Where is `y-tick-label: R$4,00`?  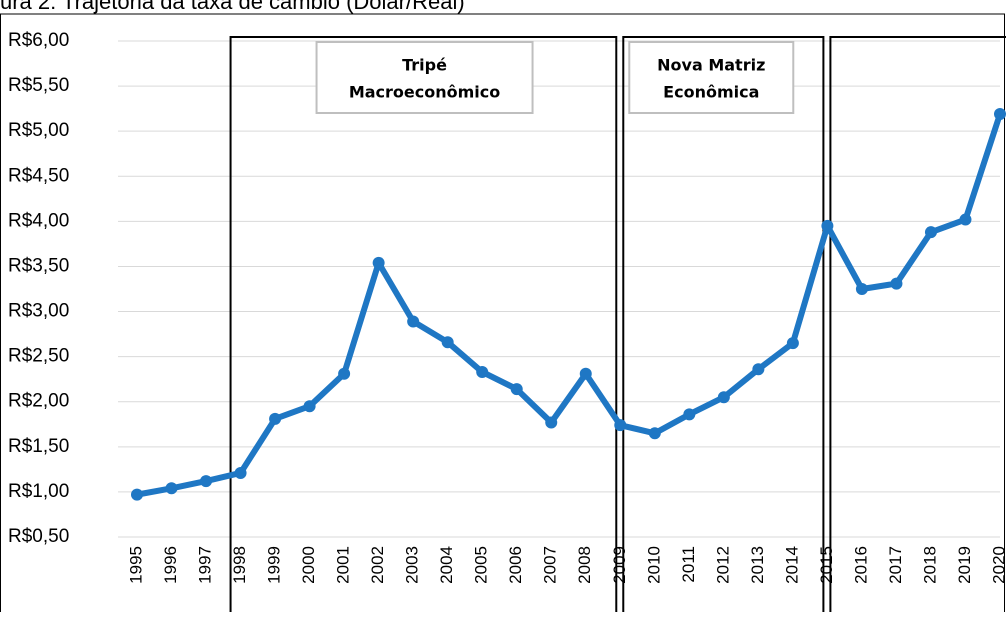 y-tick-label: R$4,00 is located at coordinates (38, 220).